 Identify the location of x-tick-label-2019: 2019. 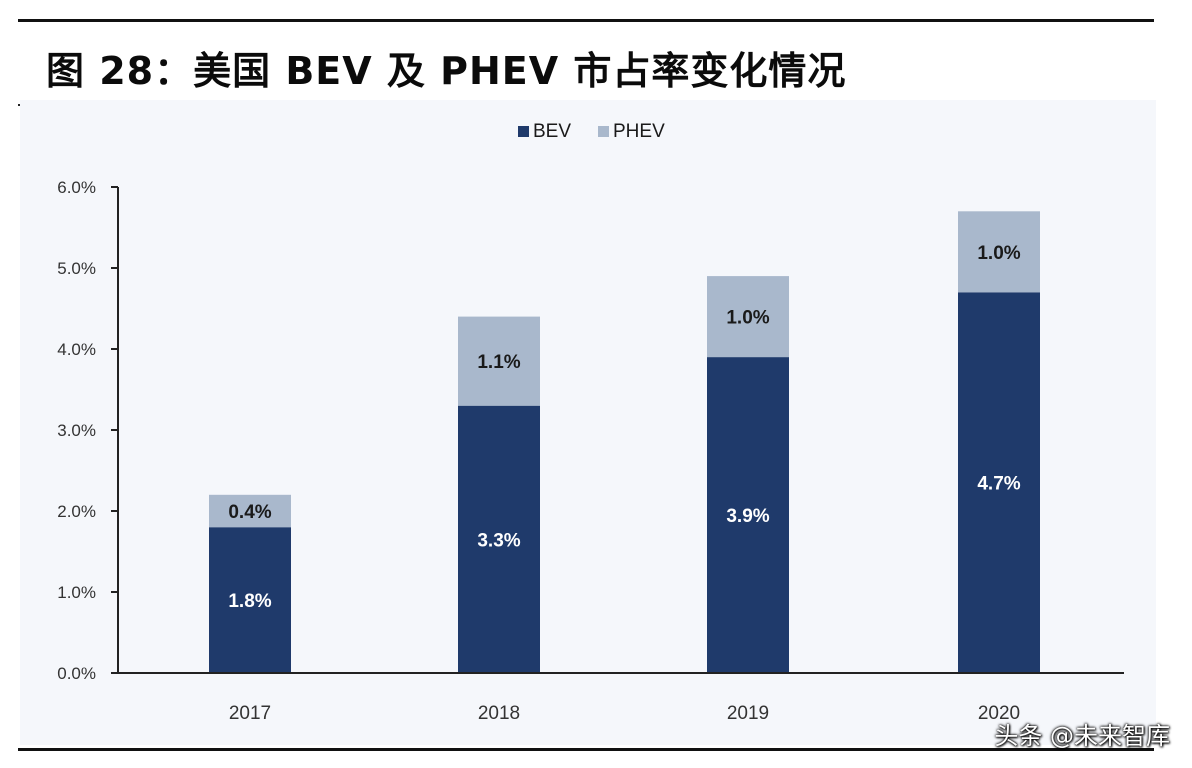
(748, 713).